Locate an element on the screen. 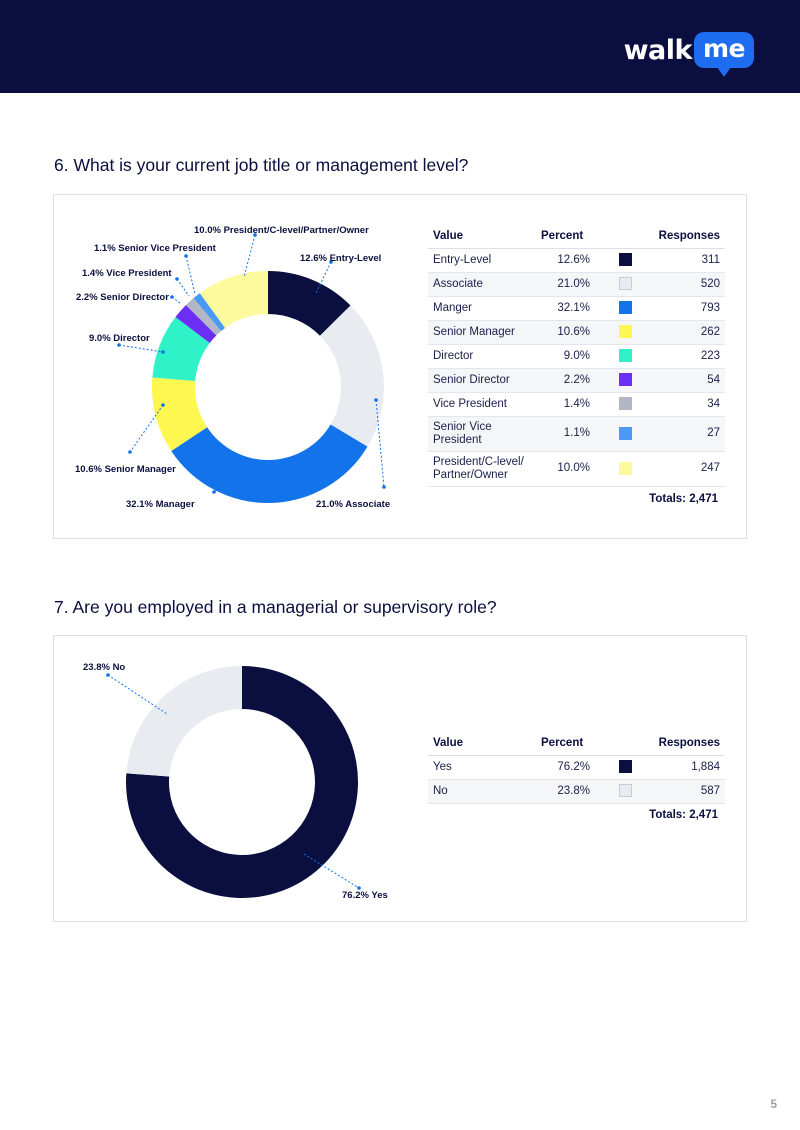 The width and height of the screenshot is (800, 1130). donut-slice-manager is located at coordinates (269, 463).